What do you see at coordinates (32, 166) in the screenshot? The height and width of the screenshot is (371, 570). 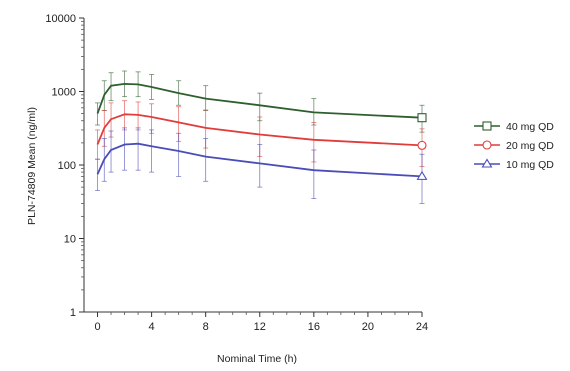 I see `y-axis-title: PLN-74809 Mean (ng/ml)` at bounding box center [32, 166].